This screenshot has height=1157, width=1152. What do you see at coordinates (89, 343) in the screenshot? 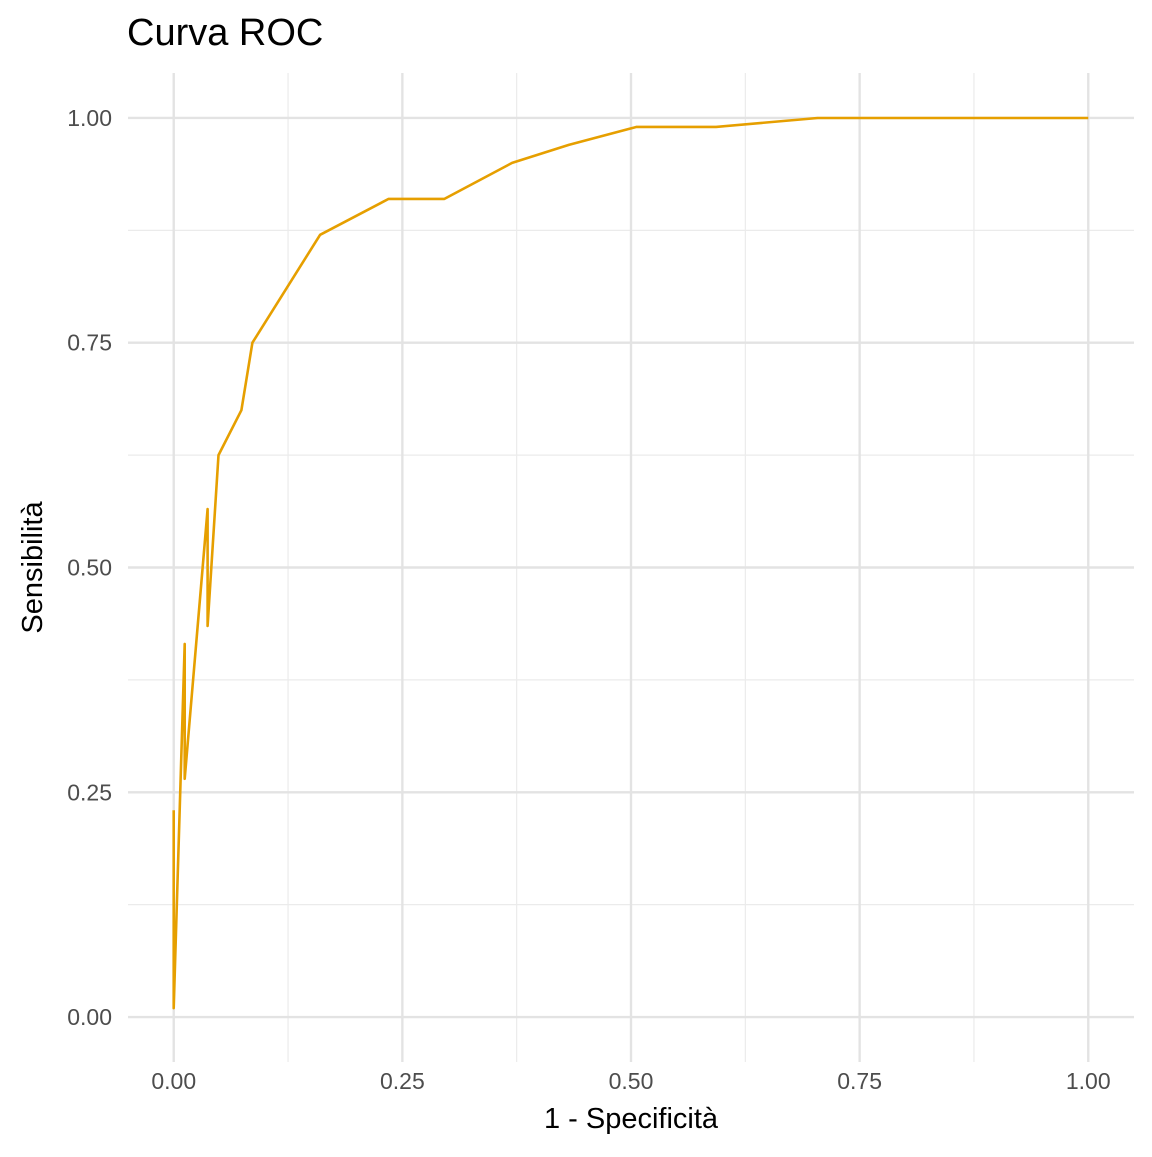
I see `y-tick-label: 0.75` at bounding box center [89, 343].